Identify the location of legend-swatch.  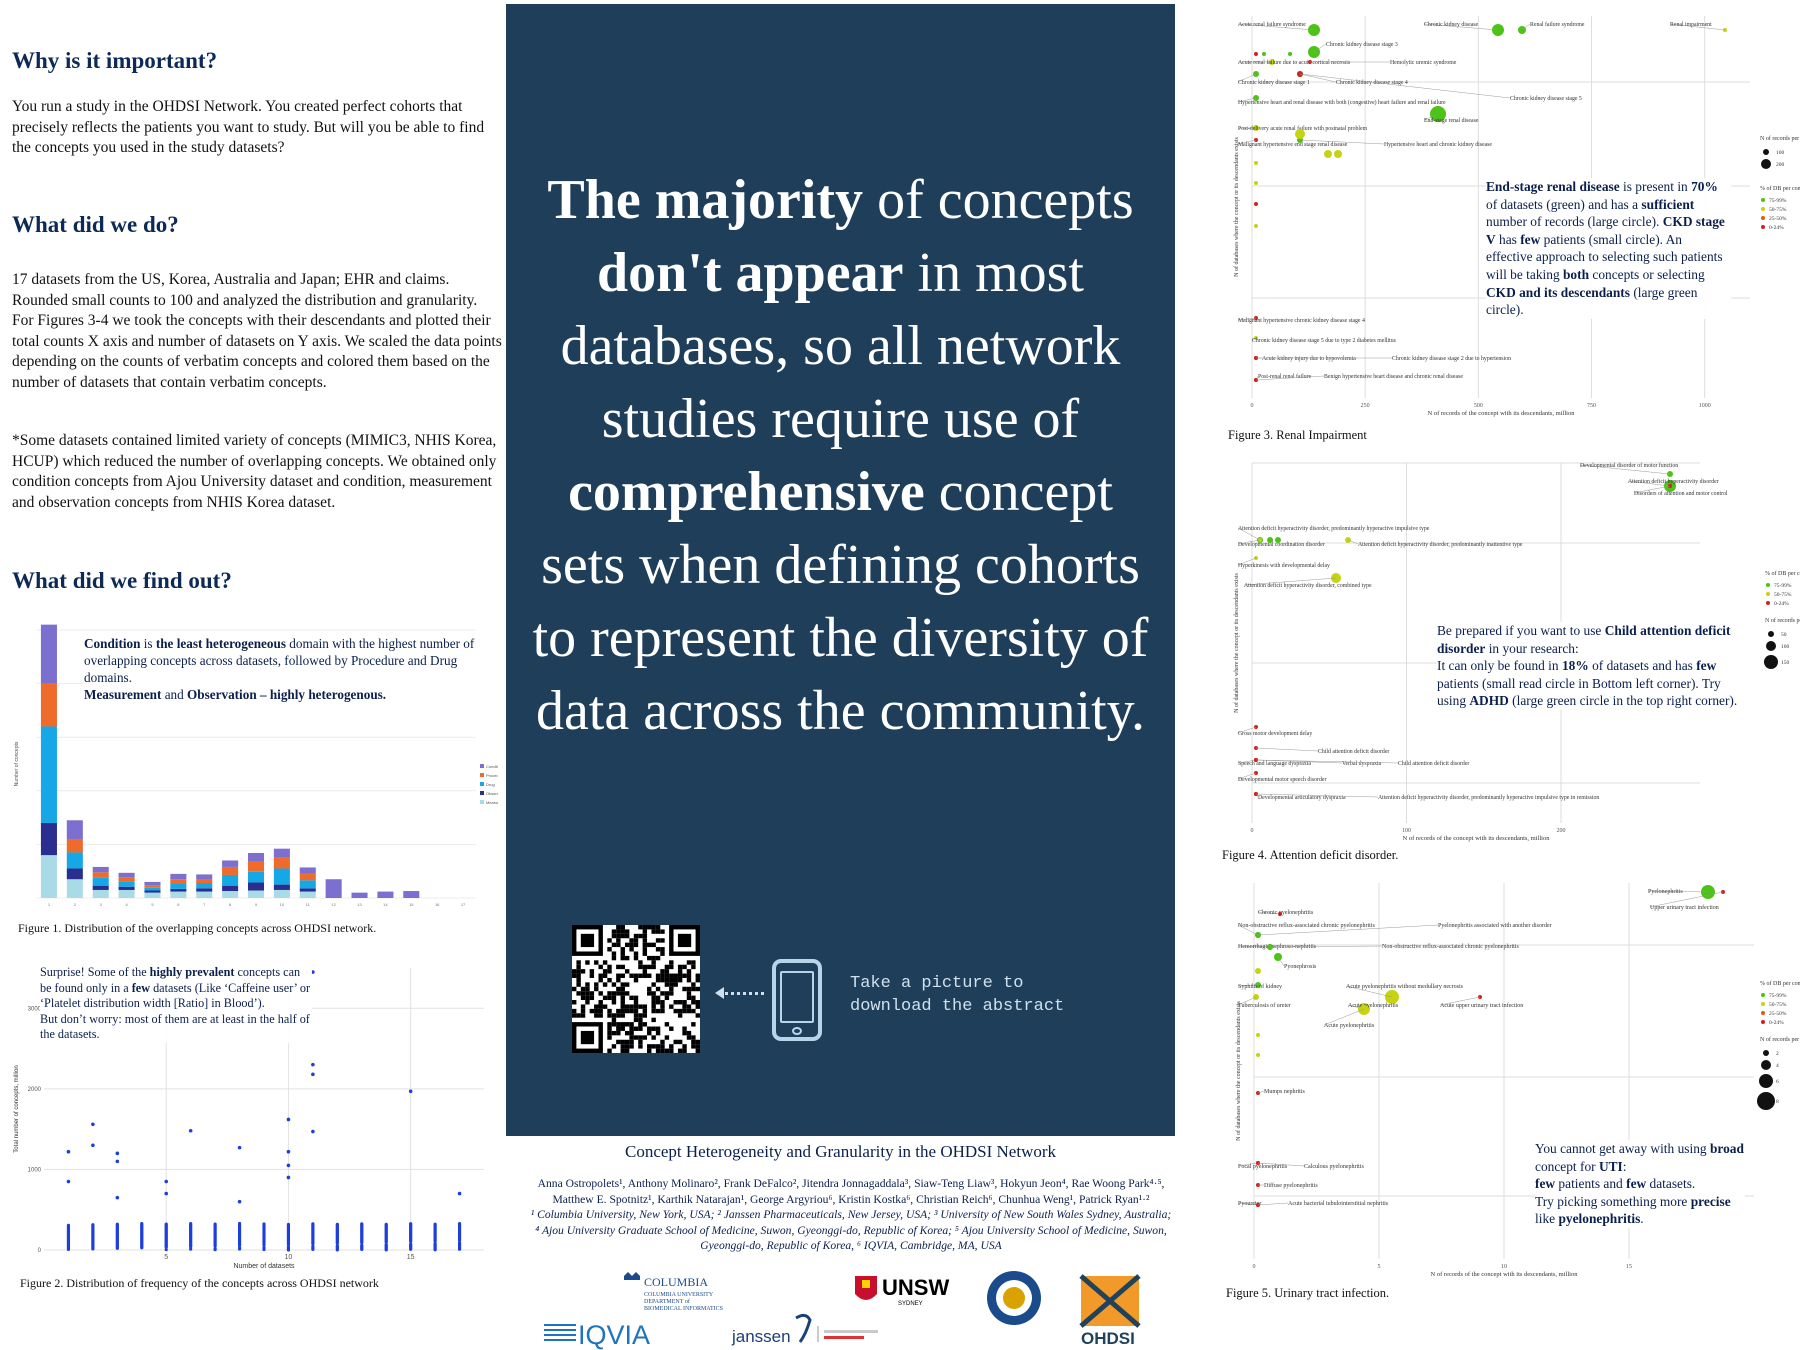
(1763, 1022).